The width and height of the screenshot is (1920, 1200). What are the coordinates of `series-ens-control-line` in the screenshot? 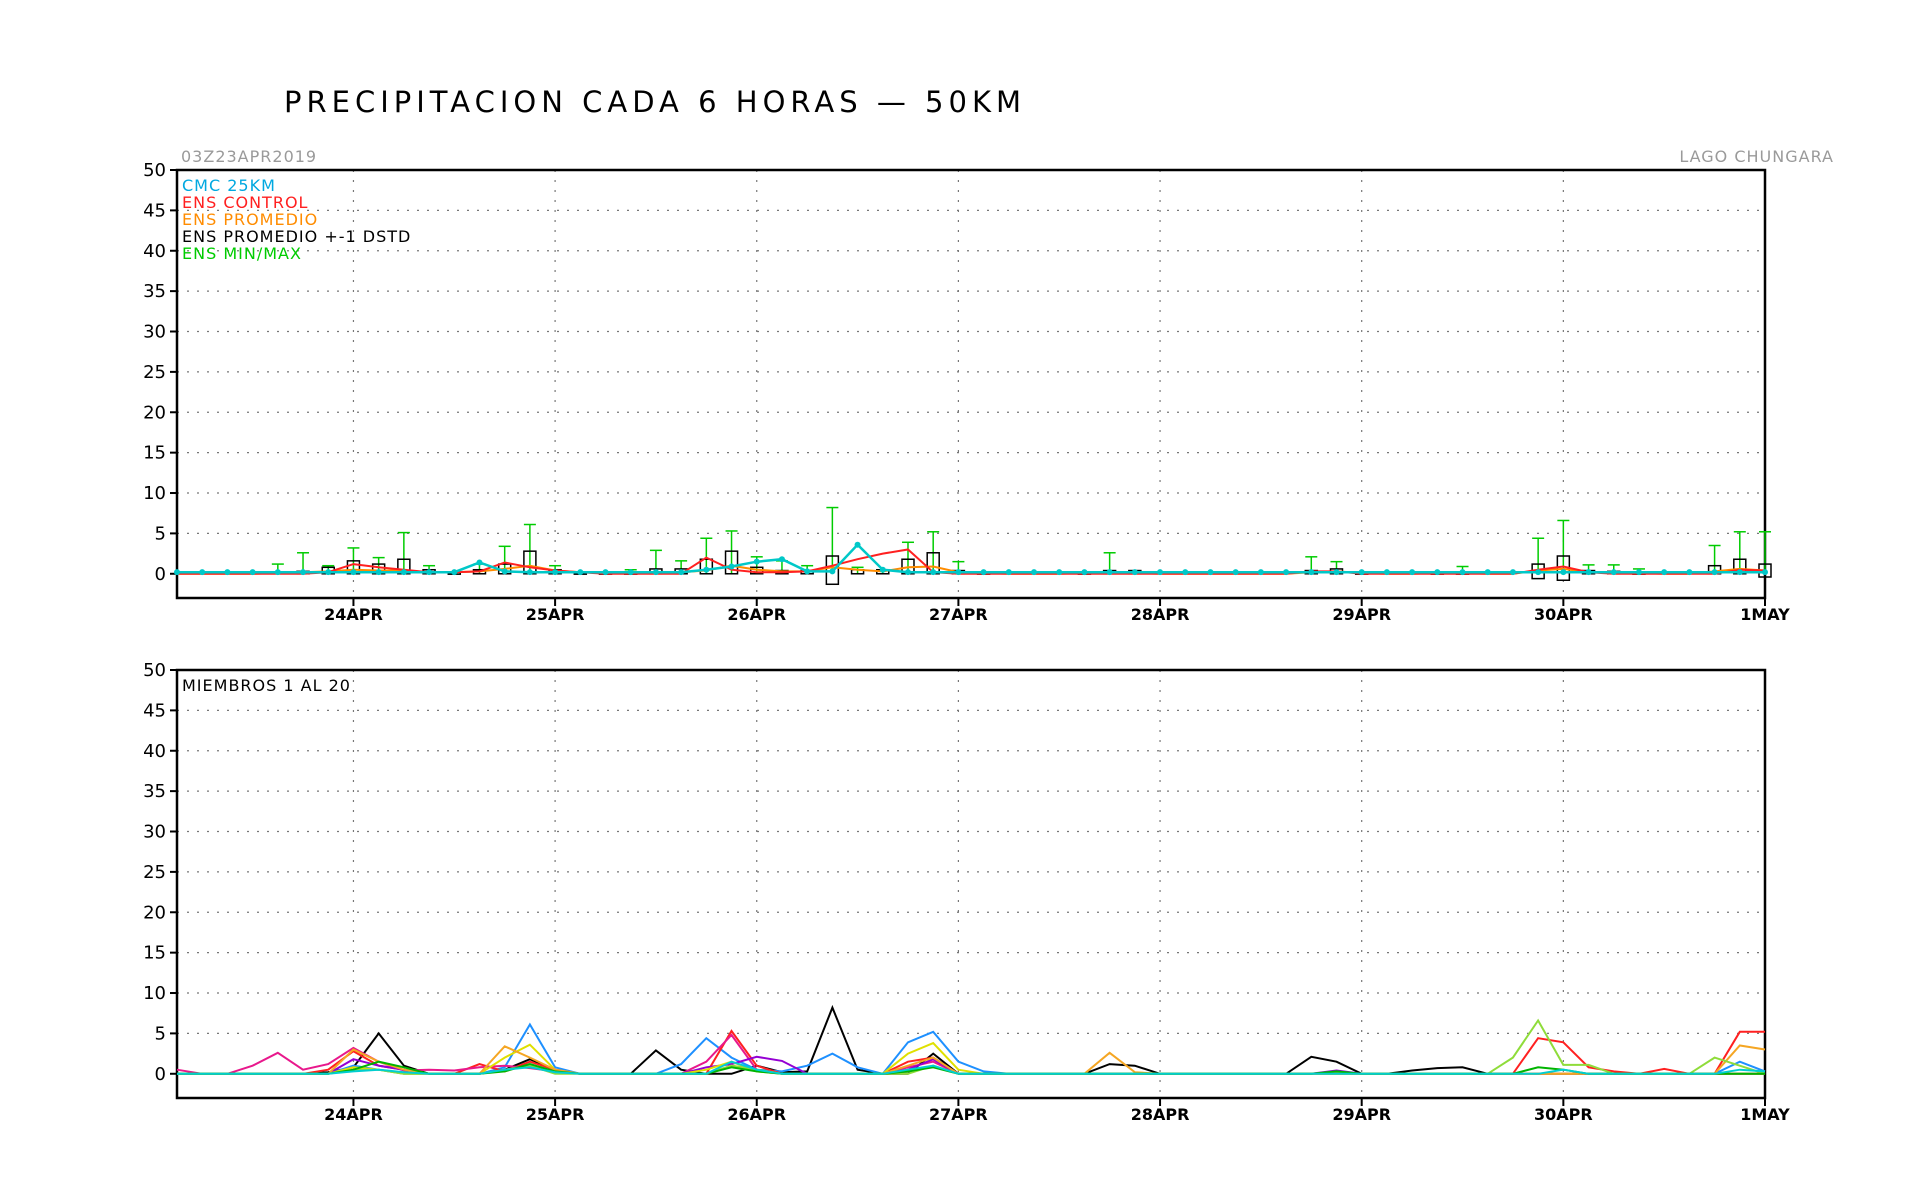 It's located at (971, 561).